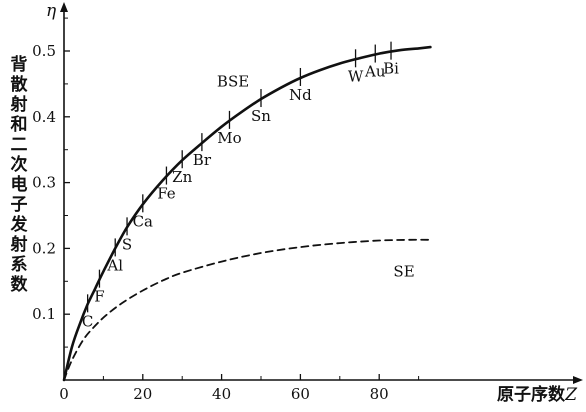  Describe the element at coordinates (356, 76) in the screenshot. I see `element-label-w: W` at that location.